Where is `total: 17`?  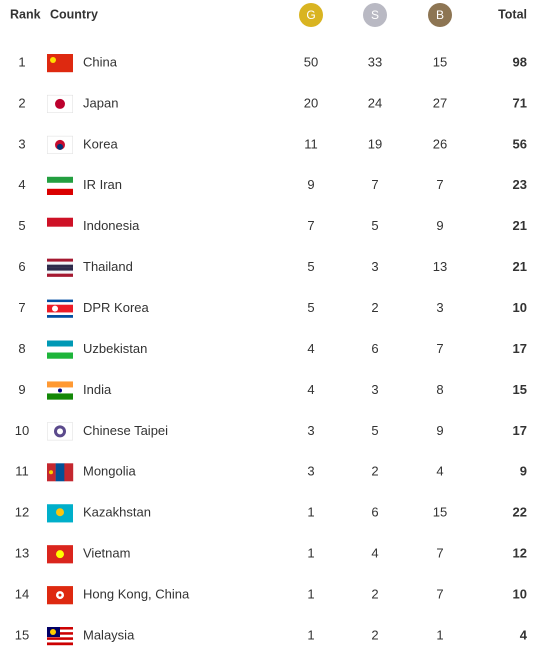
total: 17 is located at coordinates (520, 348).